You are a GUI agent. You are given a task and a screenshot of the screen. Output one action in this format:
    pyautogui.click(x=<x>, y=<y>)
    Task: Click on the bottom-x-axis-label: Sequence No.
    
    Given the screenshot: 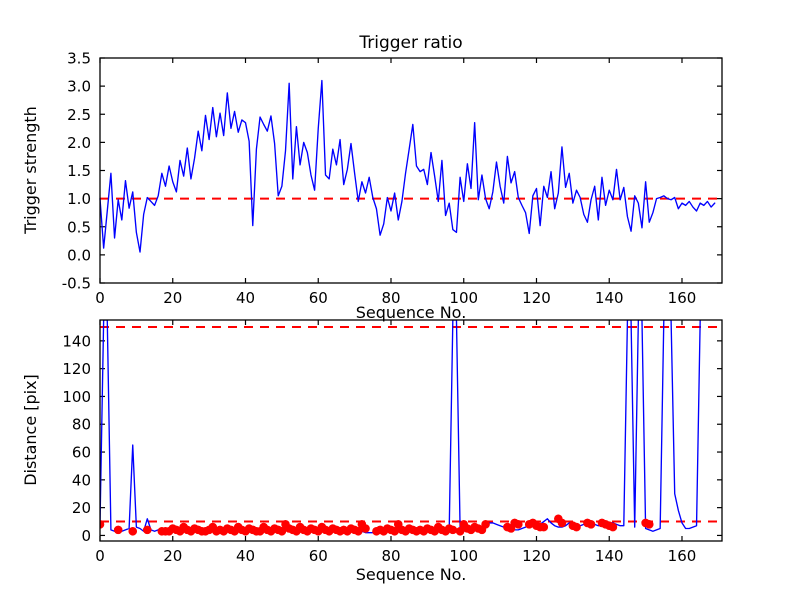 What is the action you would take?
    pyautogui.click(x=411, y=574)
    